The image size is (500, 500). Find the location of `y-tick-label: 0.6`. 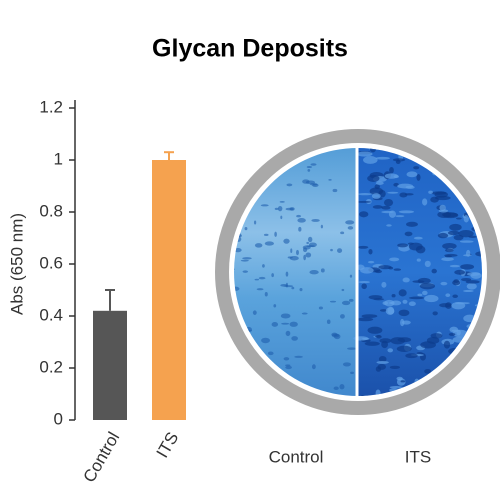

y-tick-label: 0.6 is located at coordinates (51, 262).